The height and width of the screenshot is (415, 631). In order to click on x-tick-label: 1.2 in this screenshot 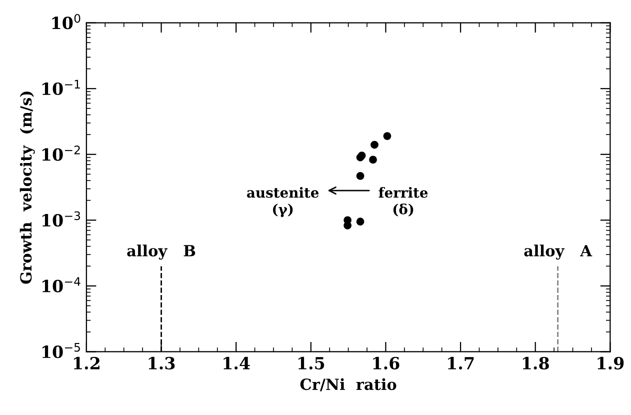, I will do `click(87, 363)`.